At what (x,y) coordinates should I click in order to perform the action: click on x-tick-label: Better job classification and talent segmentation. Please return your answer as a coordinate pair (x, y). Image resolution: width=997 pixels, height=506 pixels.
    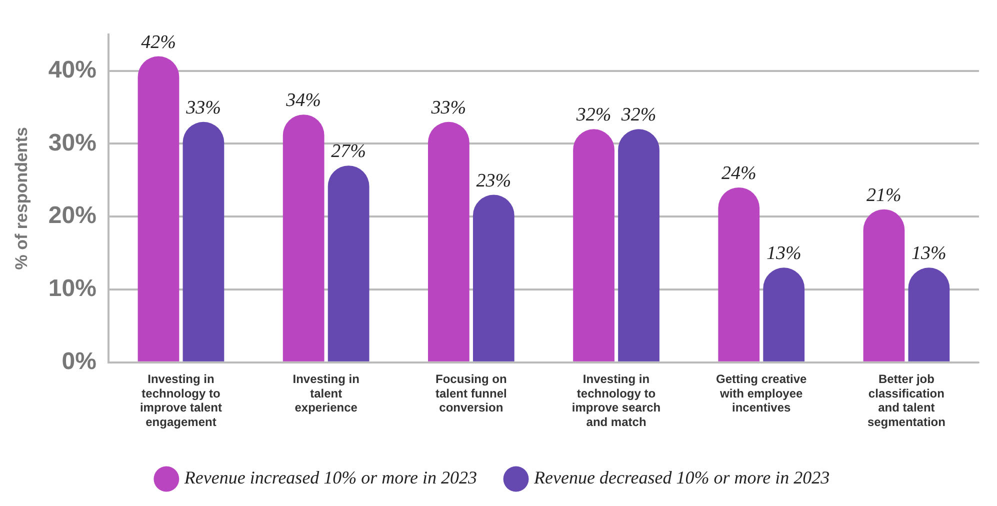
    Looking at the image, I should click on (906, 401).